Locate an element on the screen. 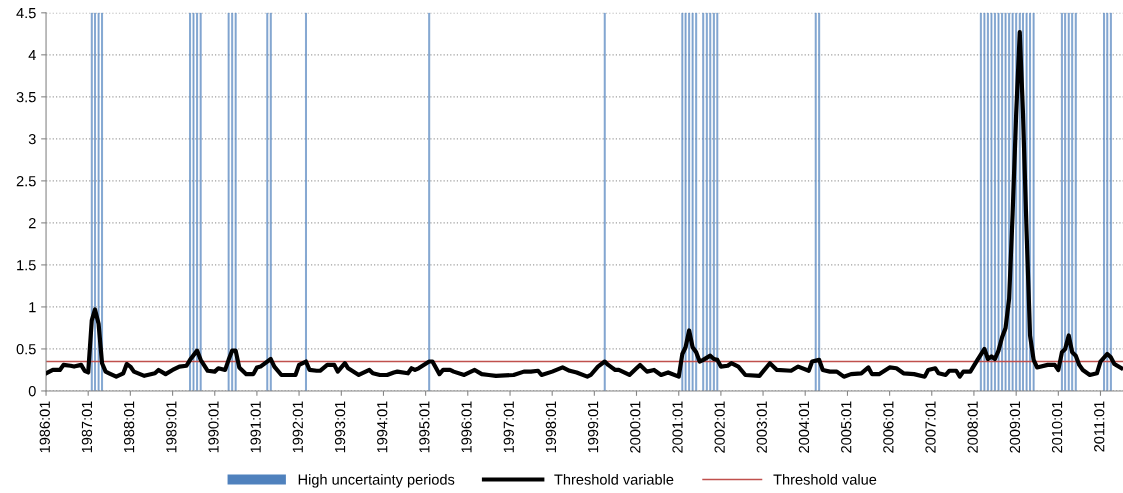 This screenshot has width=1123, height=493. legend-label: Threshold value is located at coordinates (825, 479).